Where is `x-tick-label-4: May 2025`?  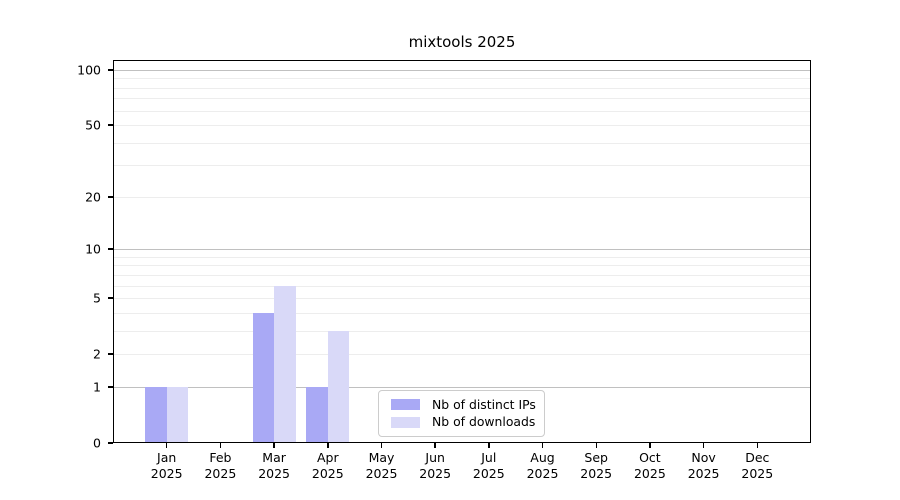
x-tick-label-4: May 2025 is located at coordinates (382, 466).